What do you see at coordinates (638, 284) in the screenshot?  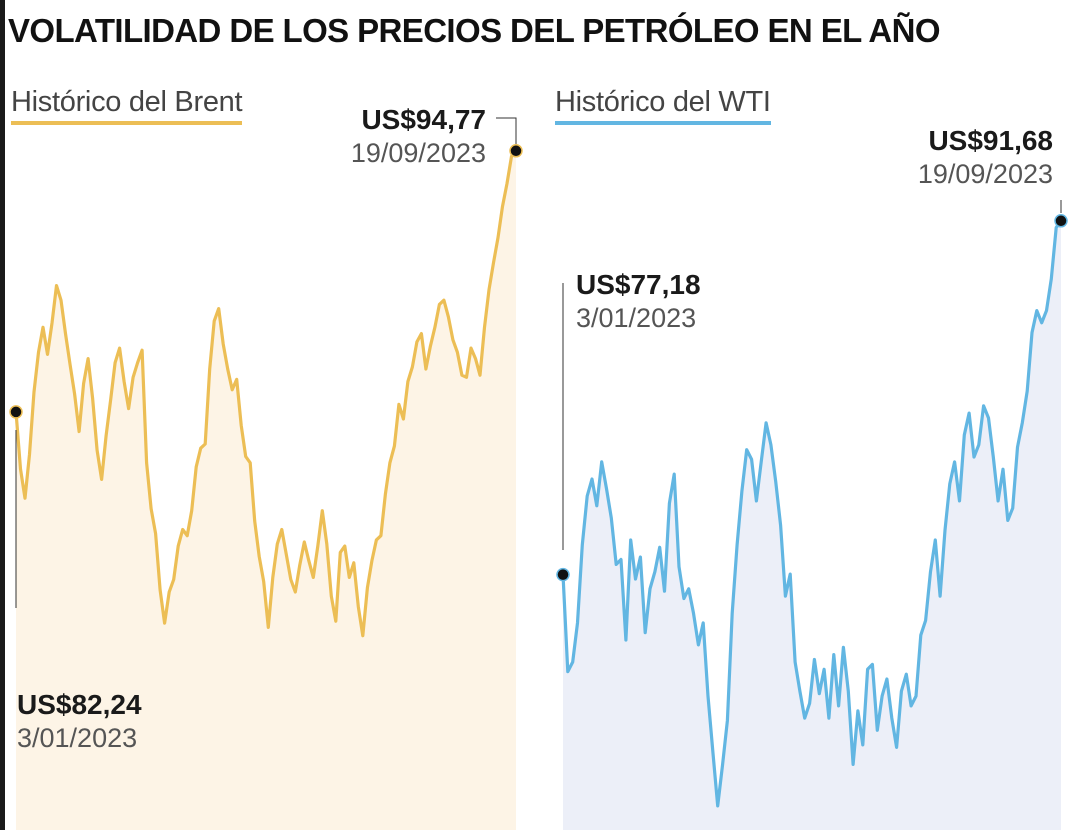 I see `wti-start-value: US$77,18` at bounding box center [638, 284].